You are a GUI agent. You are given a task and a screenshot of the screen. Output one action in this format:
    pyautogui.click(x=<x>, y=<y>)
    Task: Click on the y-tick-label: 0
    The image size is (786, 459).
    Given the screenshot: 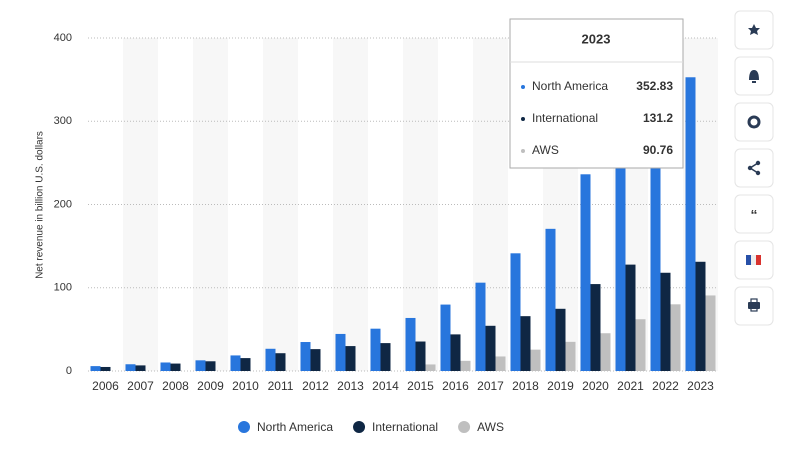 What is the action you would take?
    pyautogui.click(x=69, y=371)
    